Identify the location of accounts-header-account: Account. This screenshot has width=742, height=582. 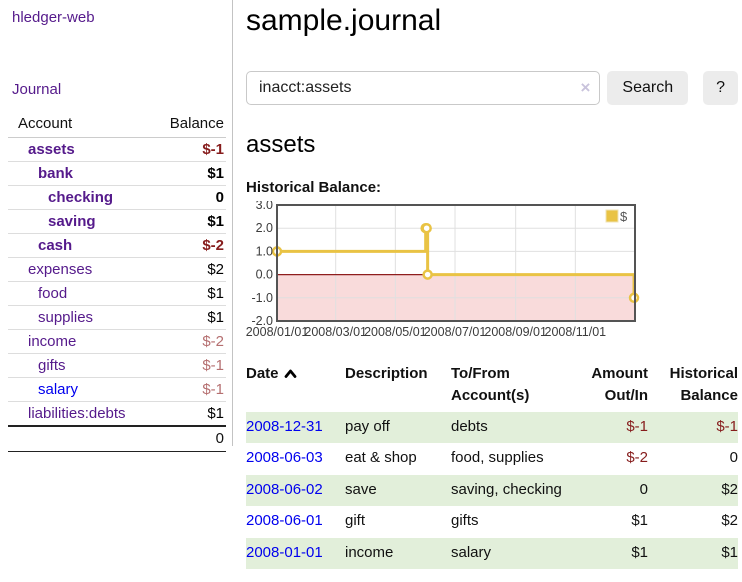
(45, 123).